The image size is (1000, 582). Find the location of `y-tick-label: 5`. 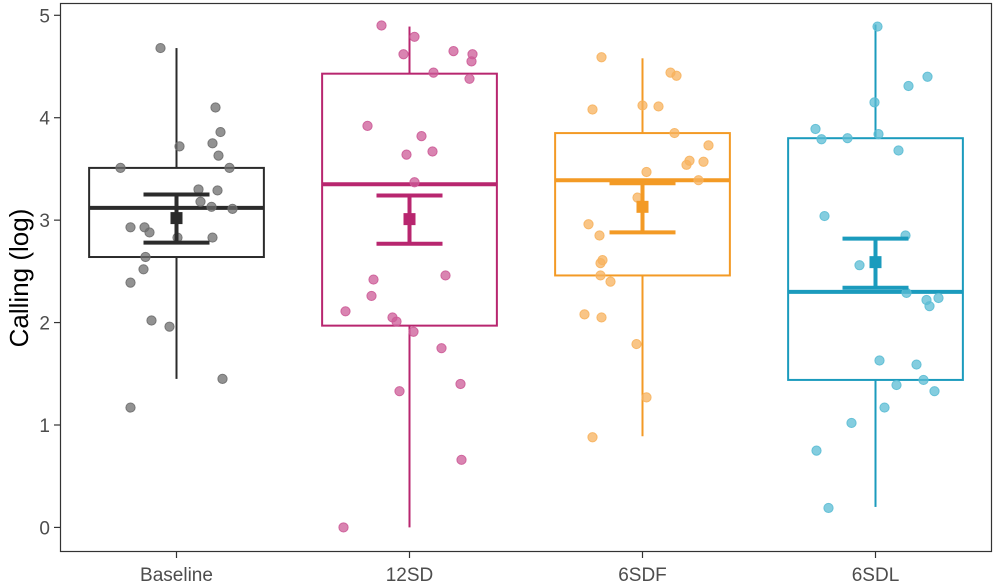

y-tick-label: 5 is located at coordinates (44, 16).